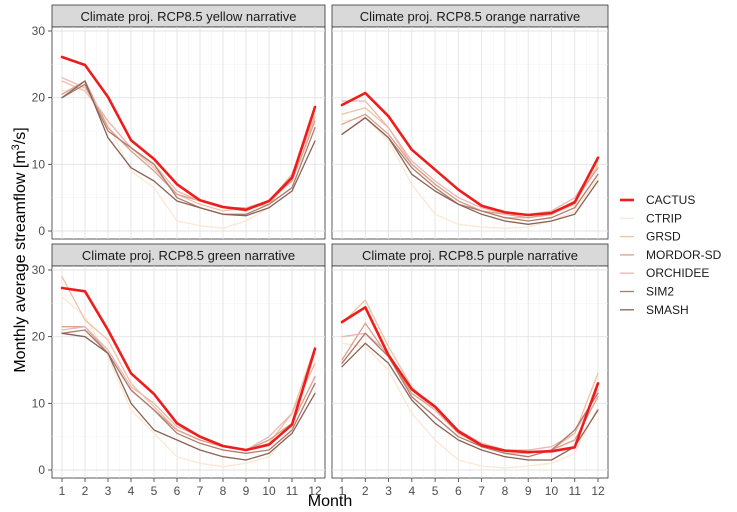 The width and height of the screenshot is (737, 512). What do you see at coordinates (470, 255) in the screenshot?
I see `panel-title: Climate proj. RCP8.5 purple narrative` at bounding box center [470, 255].